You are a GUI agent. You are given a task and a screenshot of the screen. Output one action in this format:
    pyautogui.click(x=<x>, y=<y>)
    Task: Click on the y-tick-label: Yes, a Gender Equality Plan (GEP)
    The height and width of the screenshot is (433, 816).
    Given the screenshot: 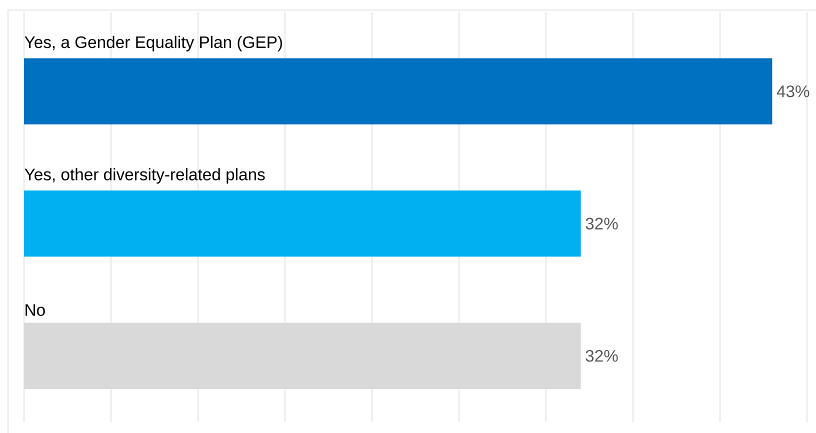 What is the action you would take?
    pyautogui.click(x=153, y=44)
    